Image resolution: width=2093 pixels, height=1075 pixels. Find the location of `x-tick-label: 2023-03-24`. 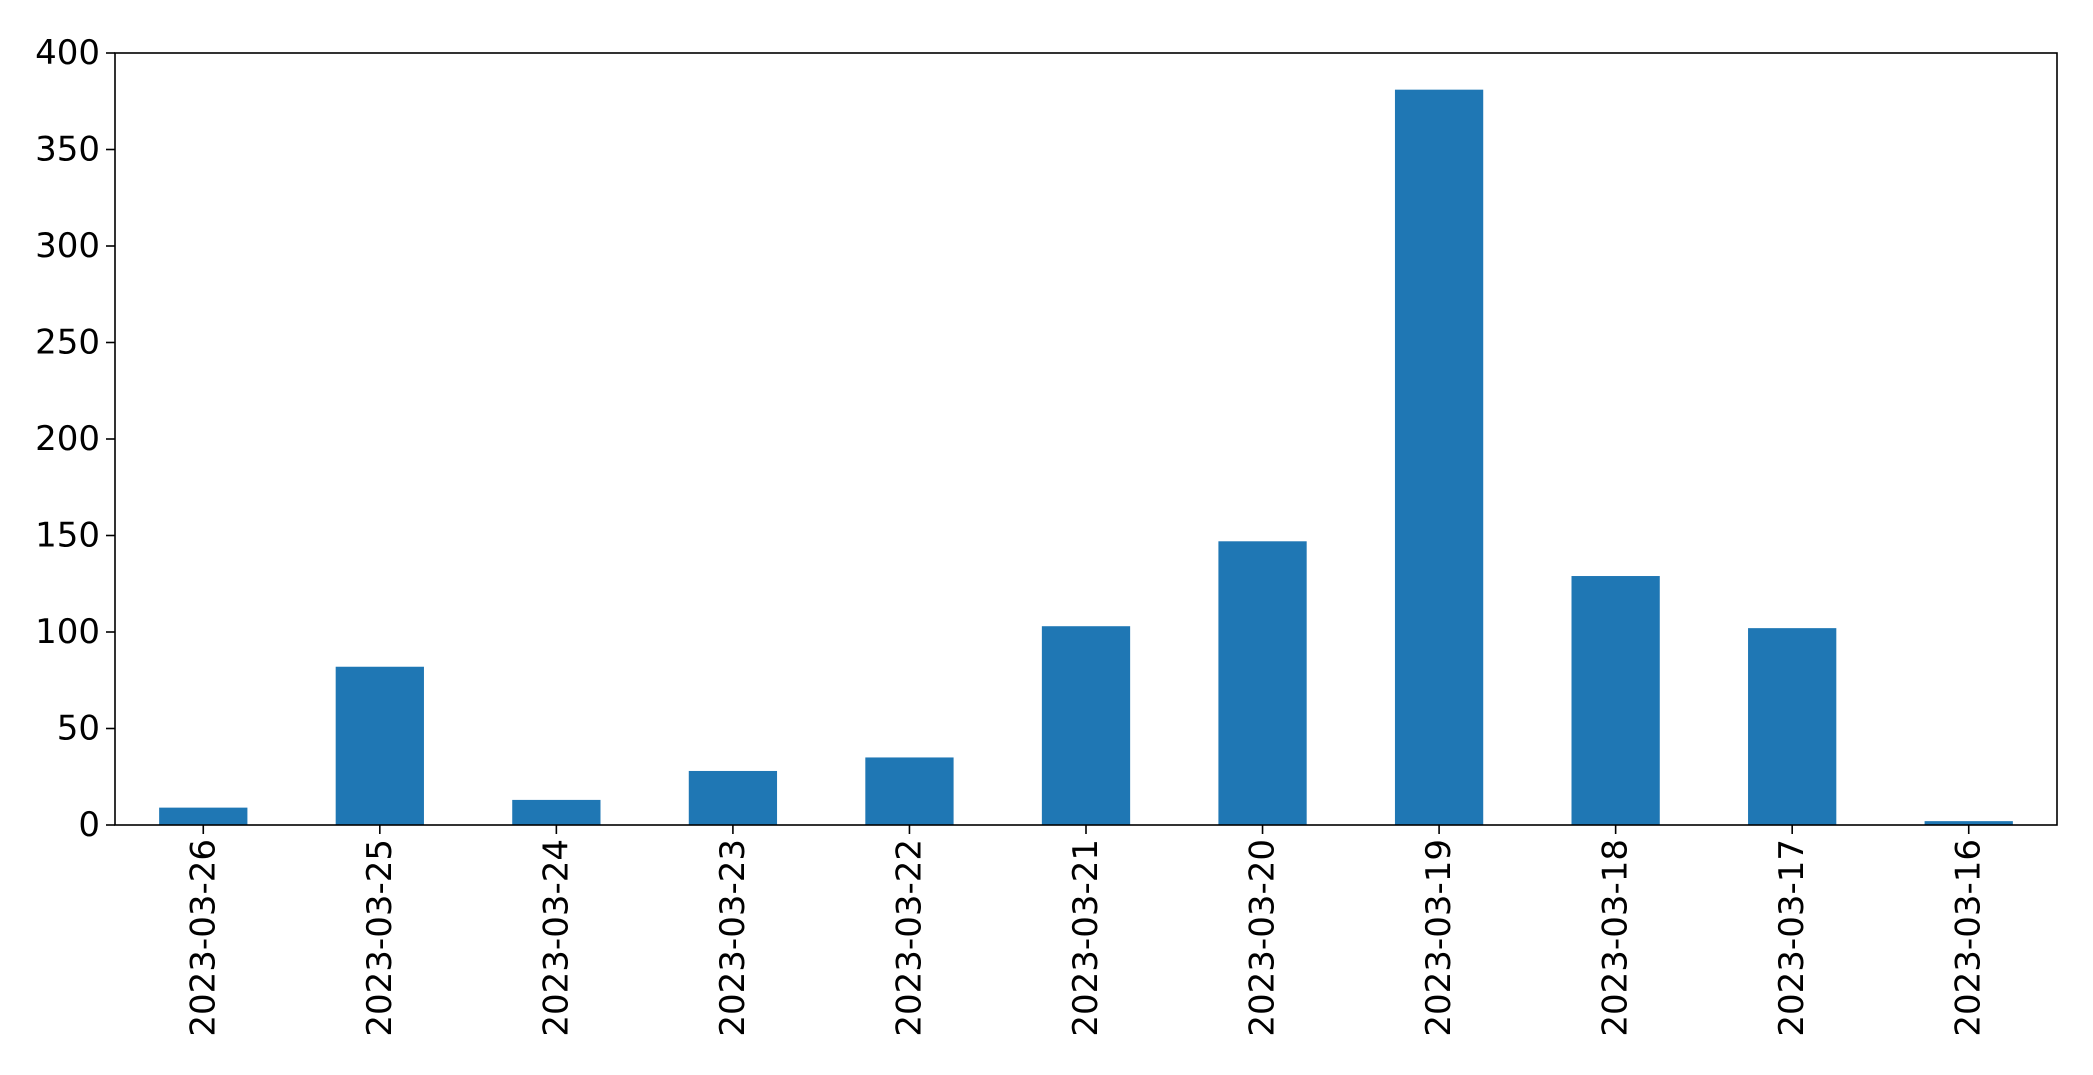

x-tick-label: 2023-03-24 is located at coordinates (556, 938).